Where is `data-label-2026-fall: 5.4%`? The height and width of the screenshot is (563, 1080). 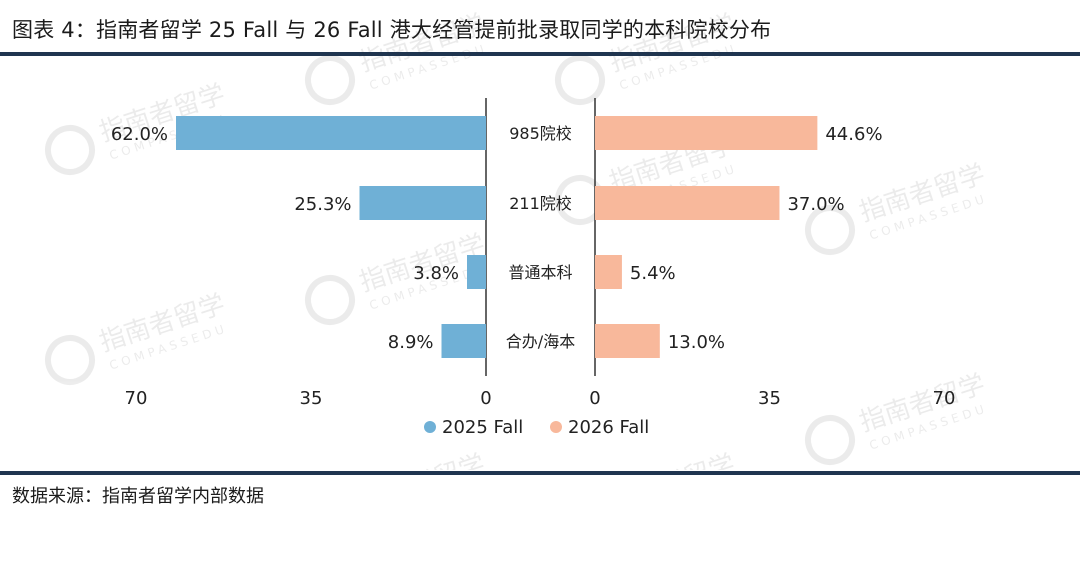 data-label-2026-fall: 5.4% is located at coordinates (653, 273).